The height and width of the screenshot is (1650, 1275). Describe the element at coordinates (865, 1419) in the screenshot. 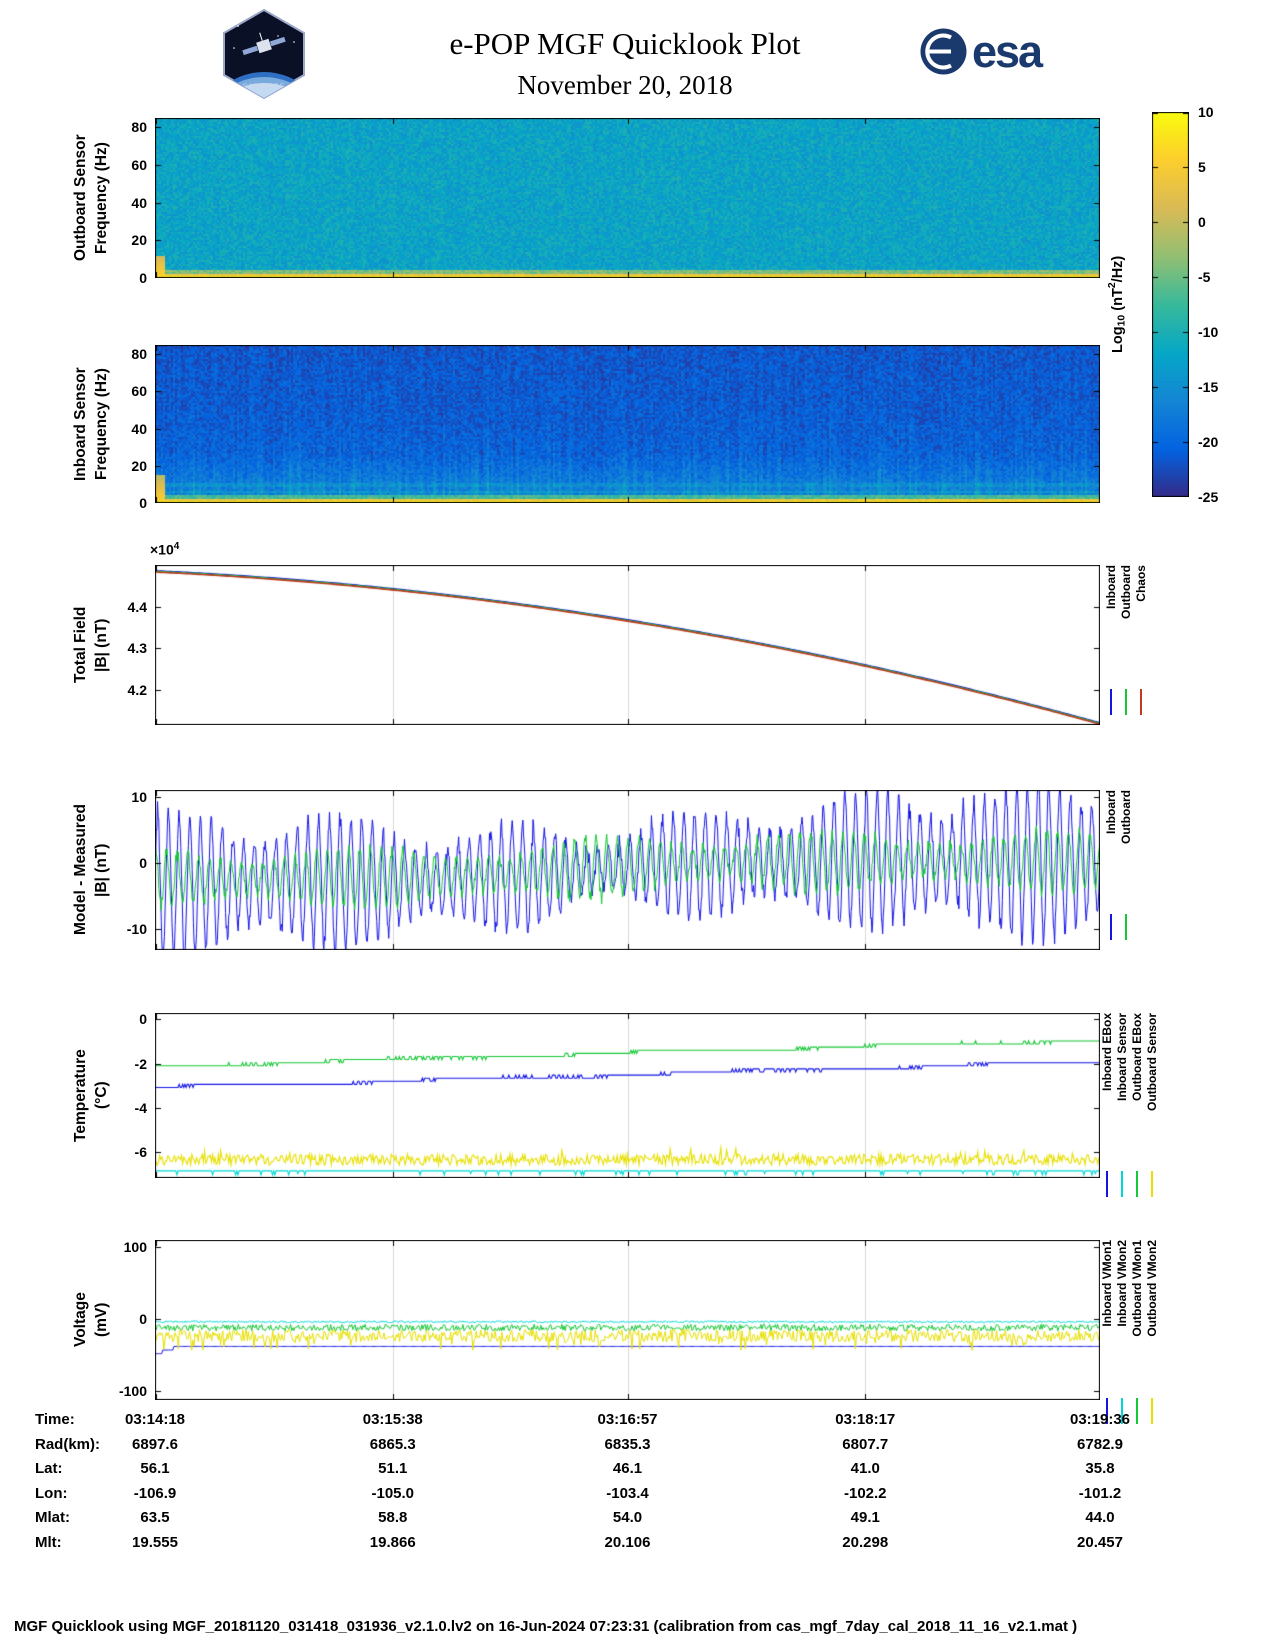

I see `ephemeris-value: 03:18:17` at that location.